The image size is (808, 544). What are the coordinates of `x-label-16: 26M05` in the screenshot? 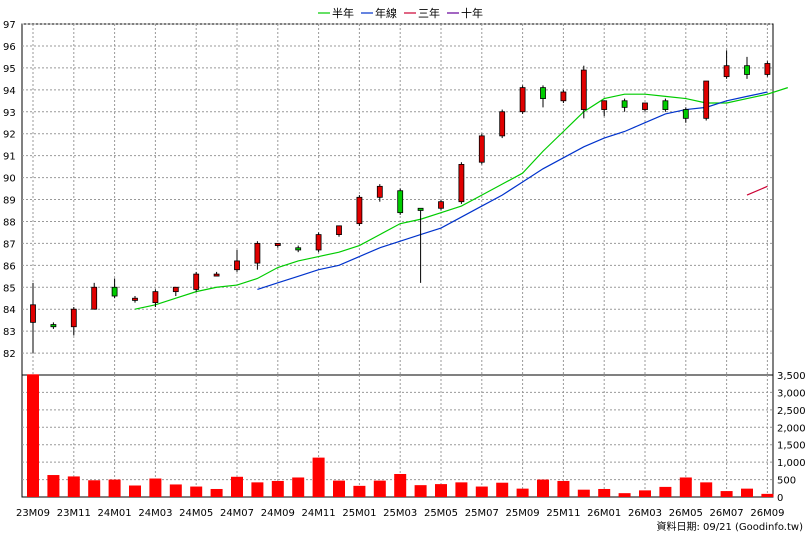 It's located at (686, 513).